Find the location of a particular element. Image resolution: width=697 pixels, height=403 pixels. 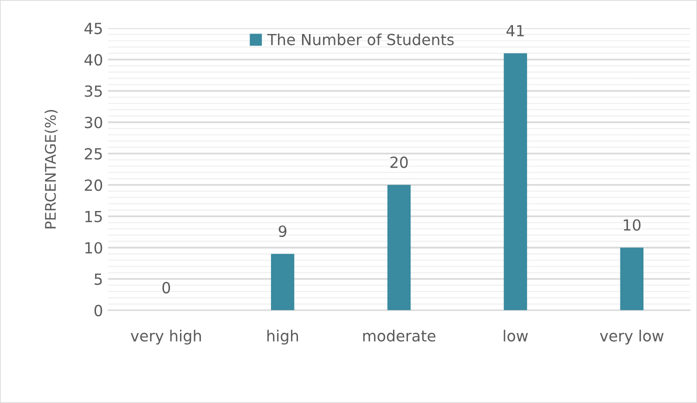

y-tick-label: 15 is located at coordinates (93, 216).